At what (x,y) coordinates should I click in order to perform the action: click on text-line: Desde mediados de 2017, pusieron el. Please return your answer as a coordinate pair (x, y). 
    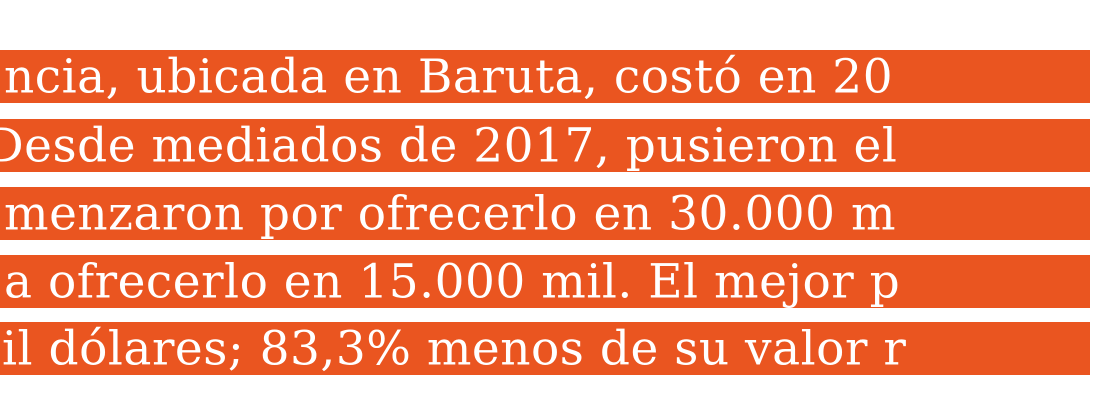
    Looking at the image, I should click on (449, 145).